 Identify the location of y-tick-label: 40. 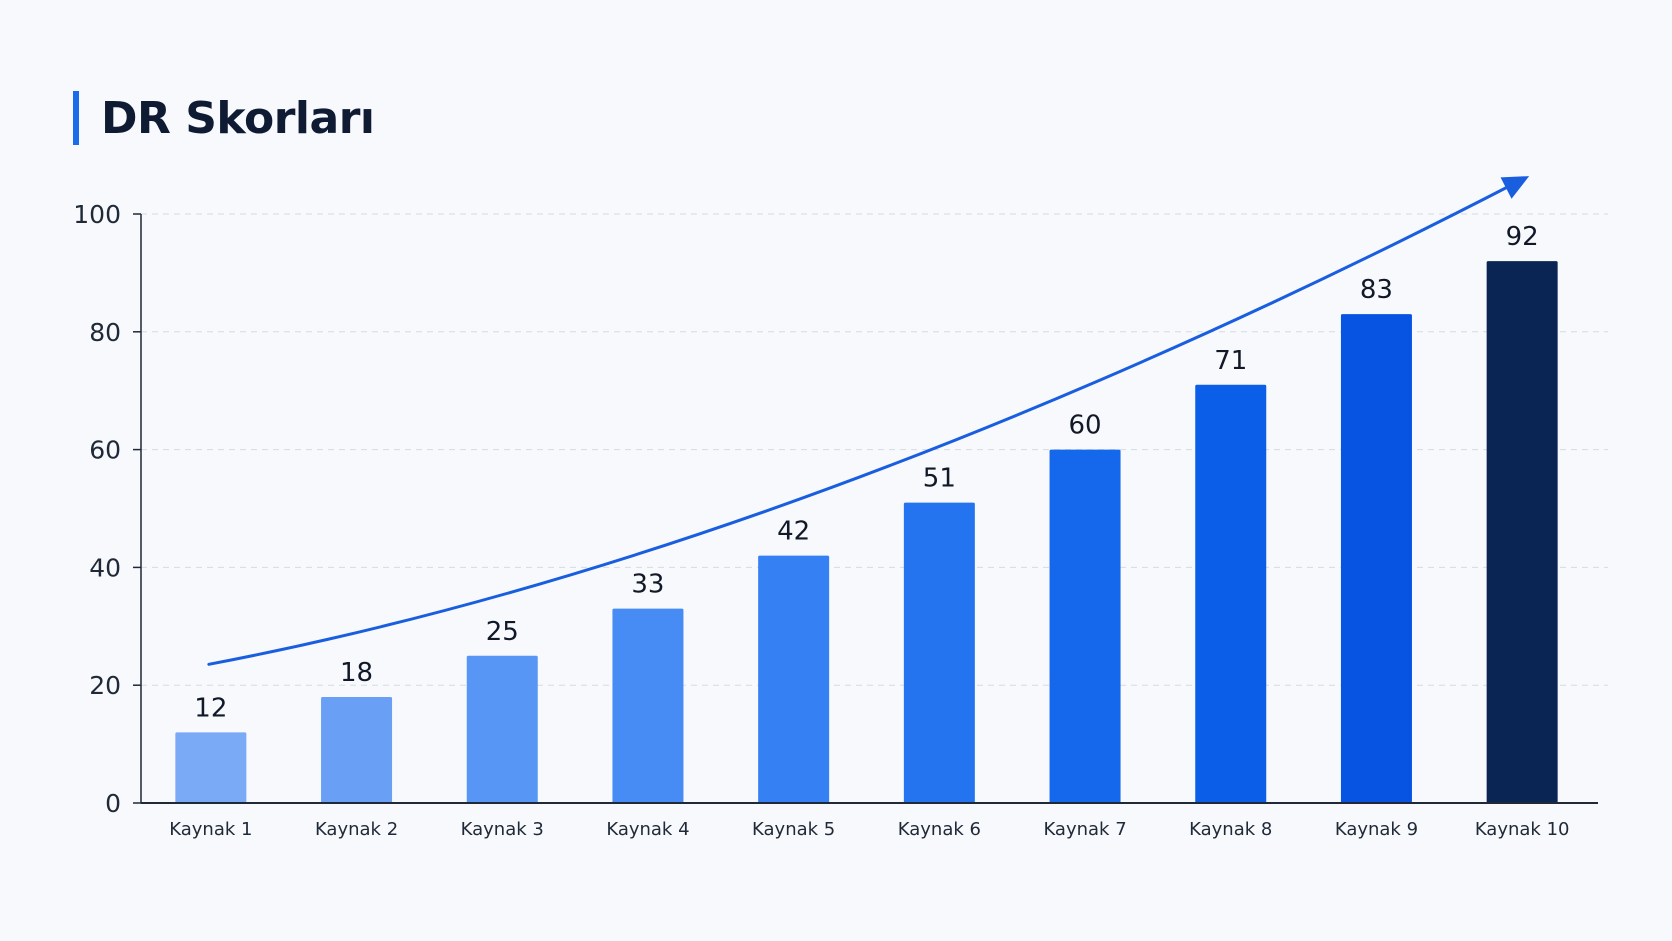
(105, 567).